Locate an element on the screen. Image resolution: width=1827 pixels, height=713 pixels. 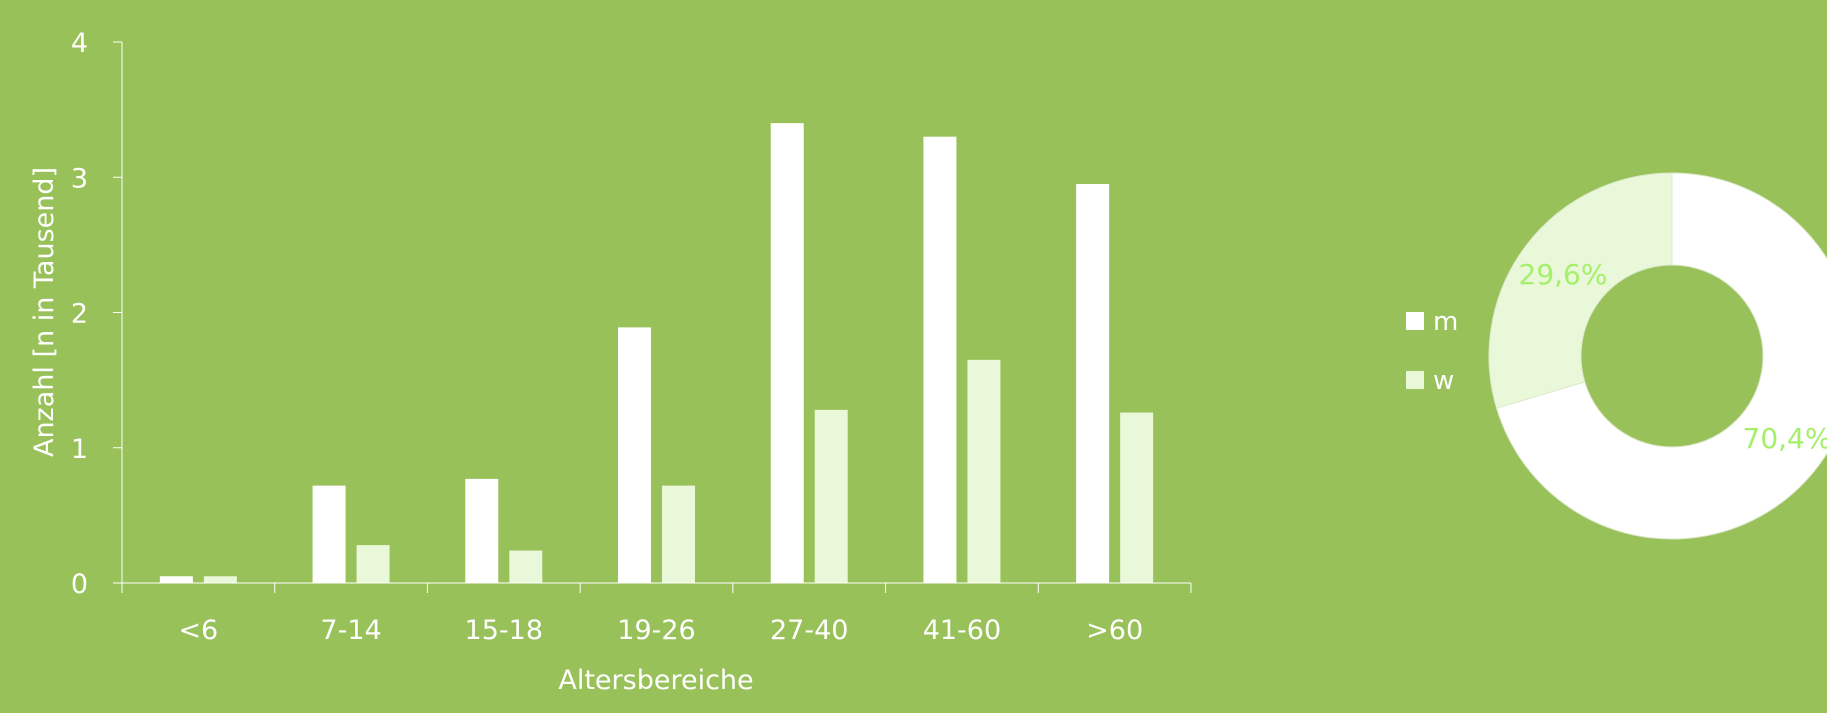
x-axis-title: Altersbereiche is located at coordinates (655, 680).